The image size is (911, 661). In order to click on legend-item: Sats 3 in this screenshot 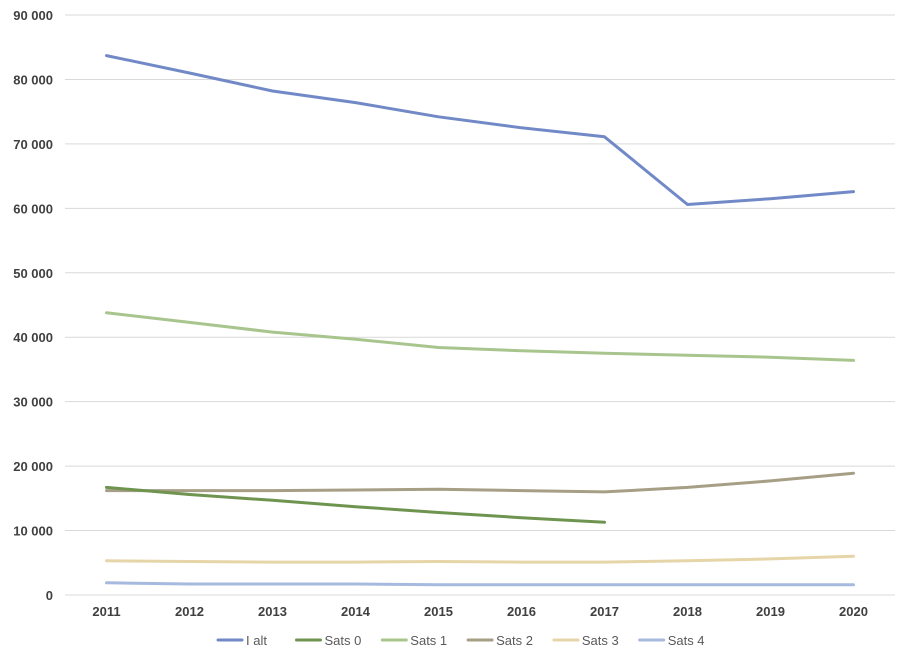, I will do `click(585, 640)`.